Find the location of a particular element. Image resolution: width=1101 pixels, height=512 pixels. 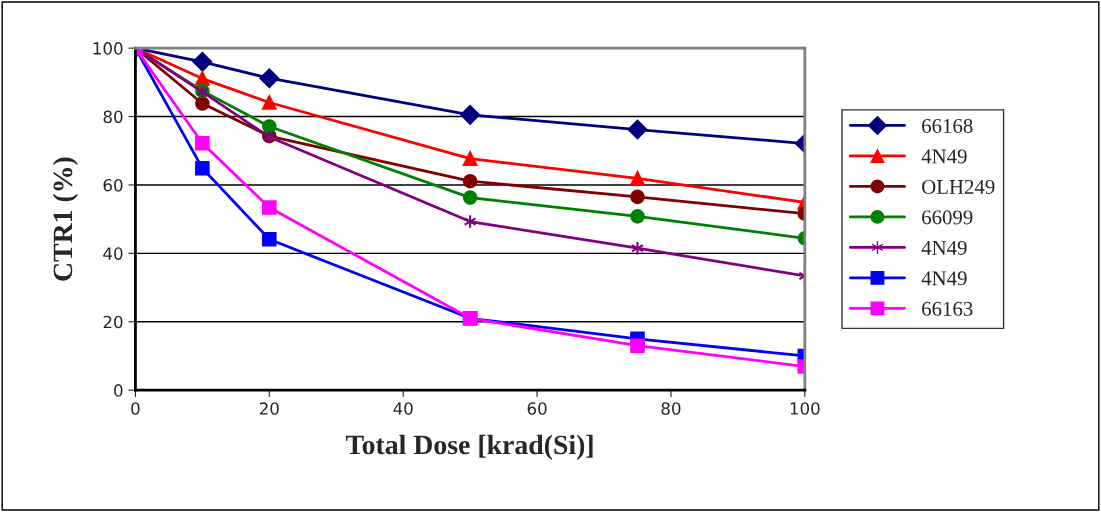

y-tick-label: 80 is located at coordinates (113, 117).